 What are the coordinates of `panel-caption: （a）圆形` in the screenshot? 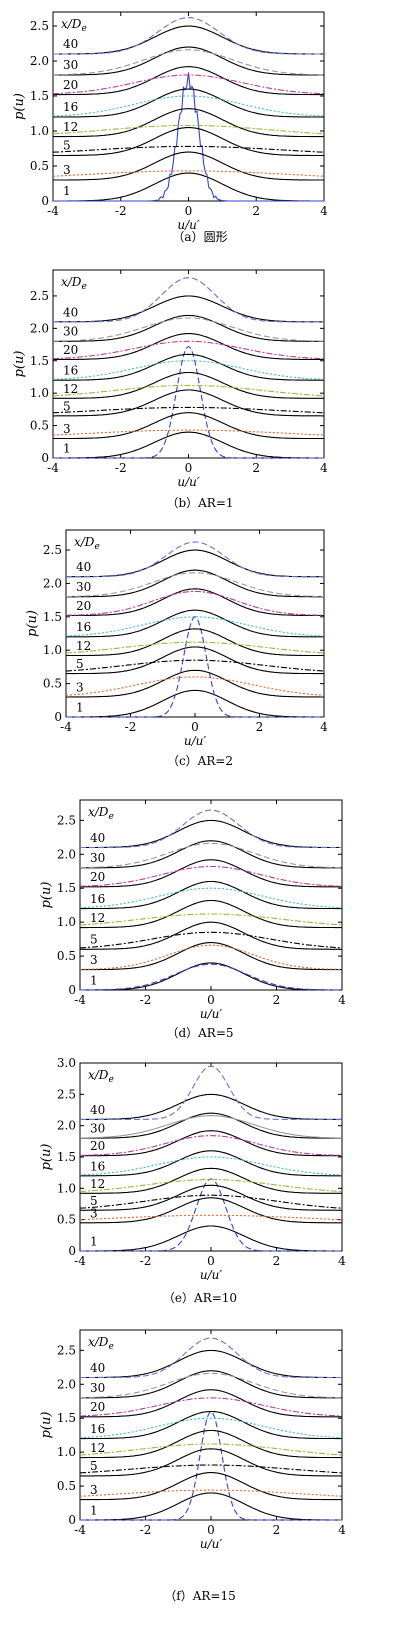 It's located at (199, 237).